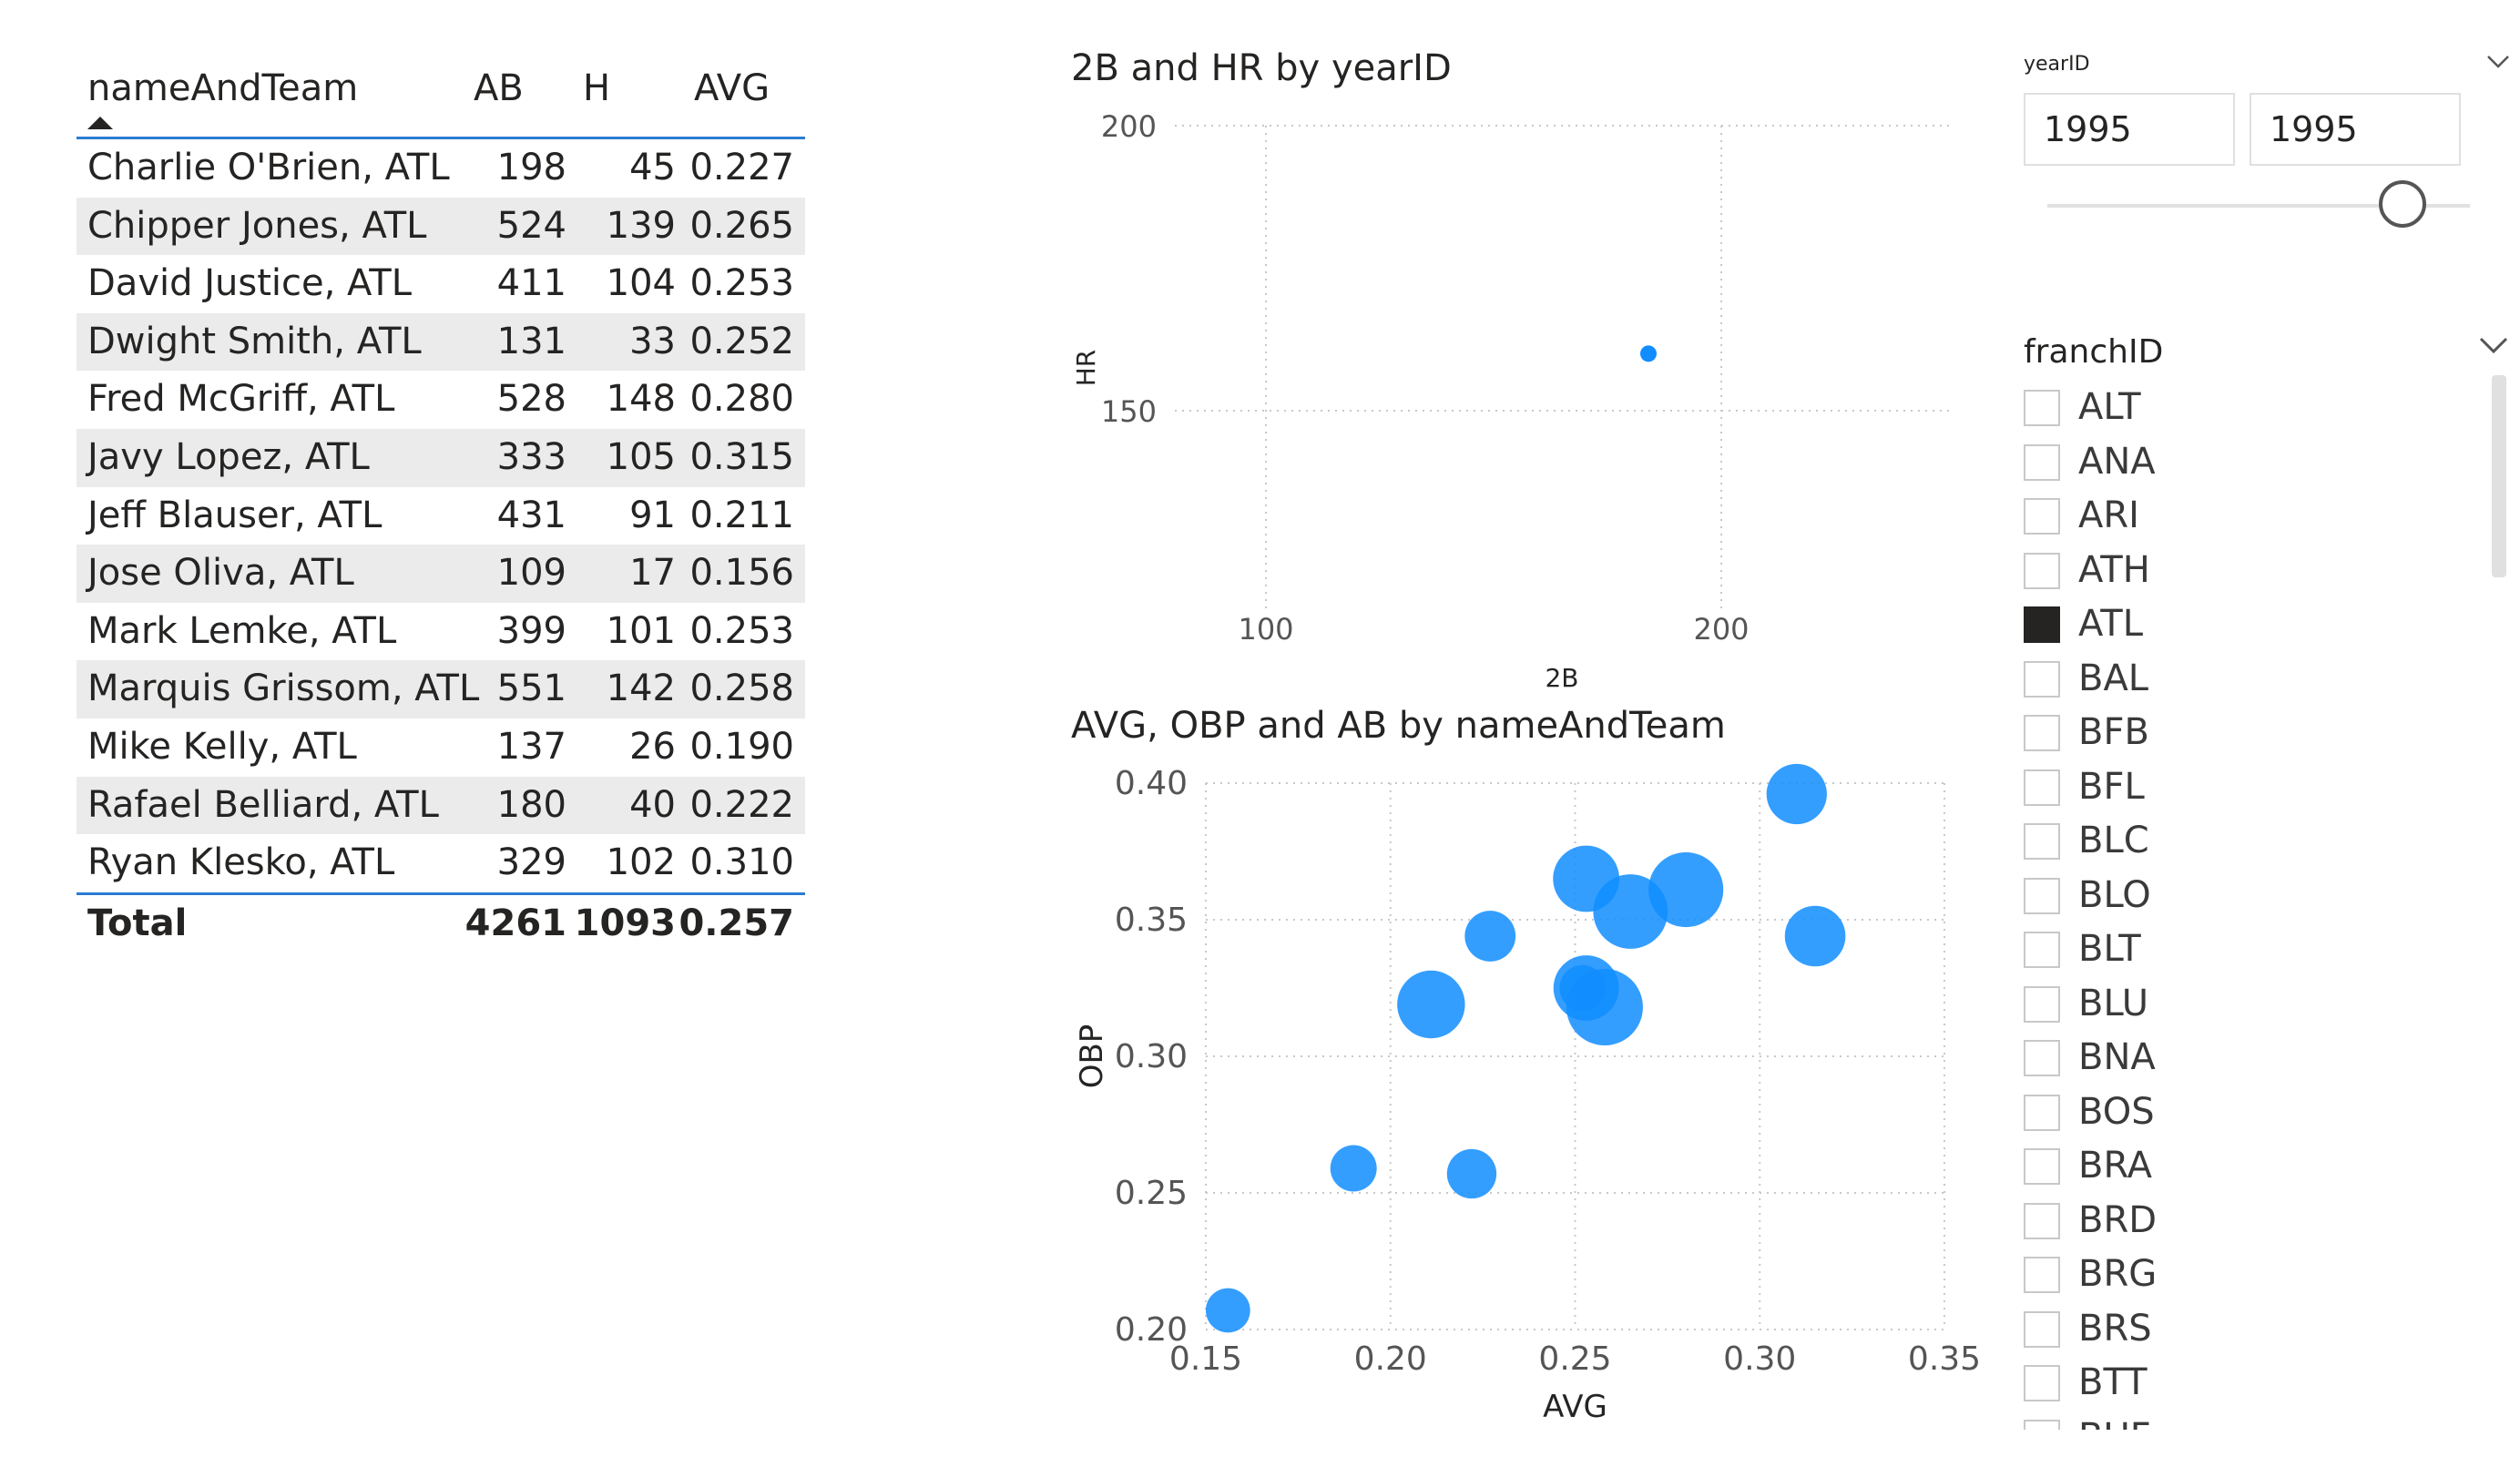 The height and width of the screenshot is (1457, 2520). Describe the element at coordinates (2251, 626) in the screenshot. I see `franch-item-atl: ATL` at that location.